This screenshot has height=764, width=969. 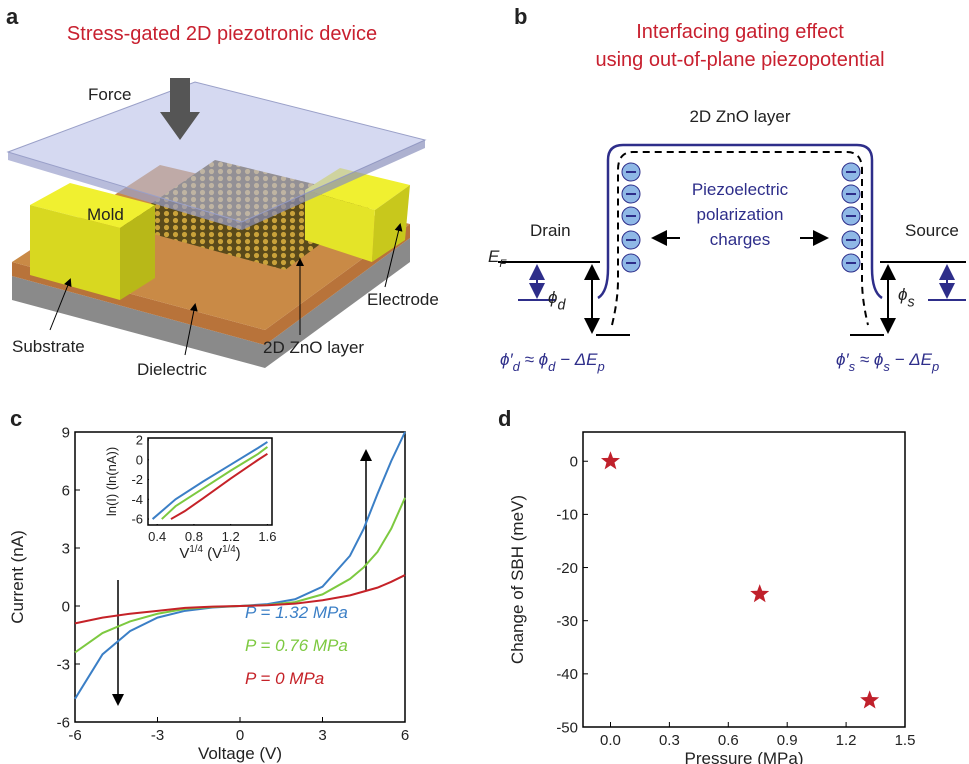 I want to click on label: Electrode, so click(x=403, y=299).